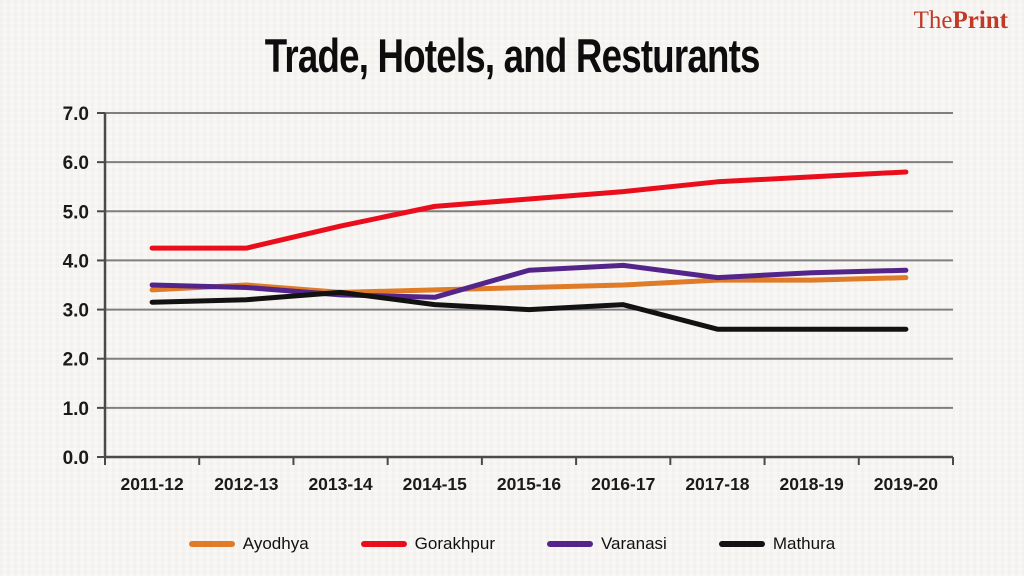 Image resolution: width=1024 pixels, height=576 pixels. I want to click on legend-swatch-varanasi, so click(569, 544).